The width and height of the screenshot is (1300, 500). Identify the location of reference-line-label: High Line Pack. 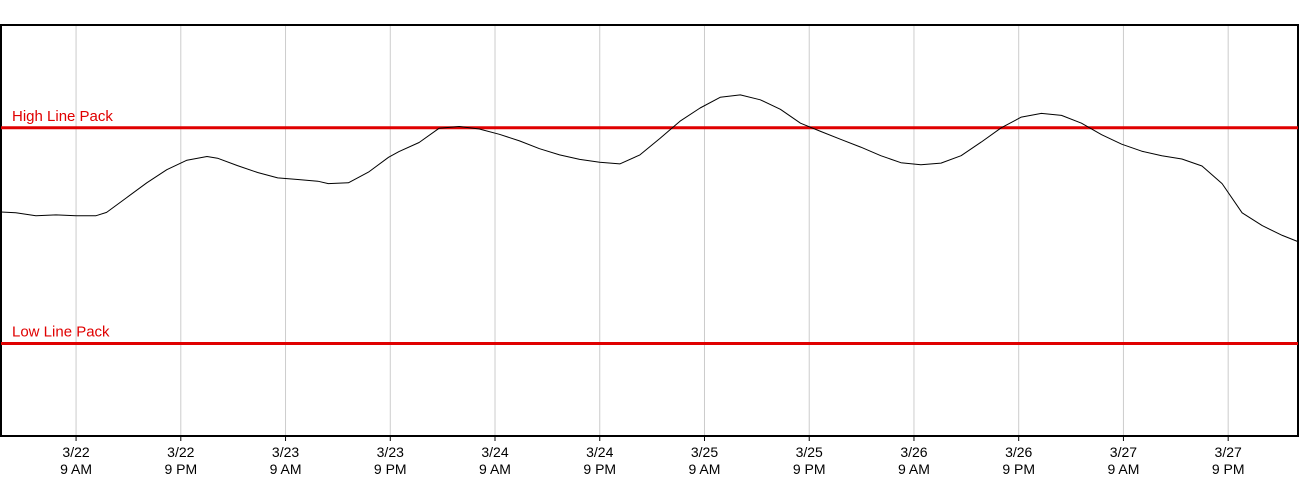
(62, 116).